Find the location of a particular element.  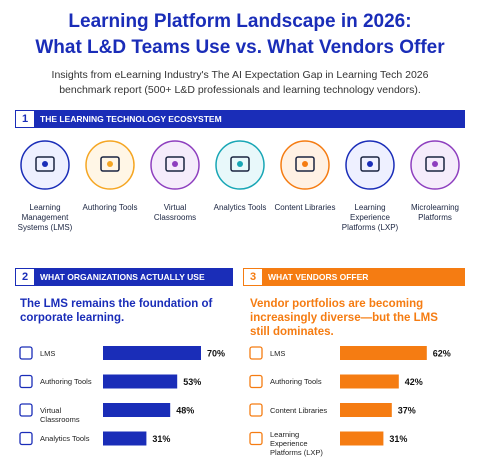

ecosystem-label: Learning Management Systems (LMS) is located at coordinates (45, 217).